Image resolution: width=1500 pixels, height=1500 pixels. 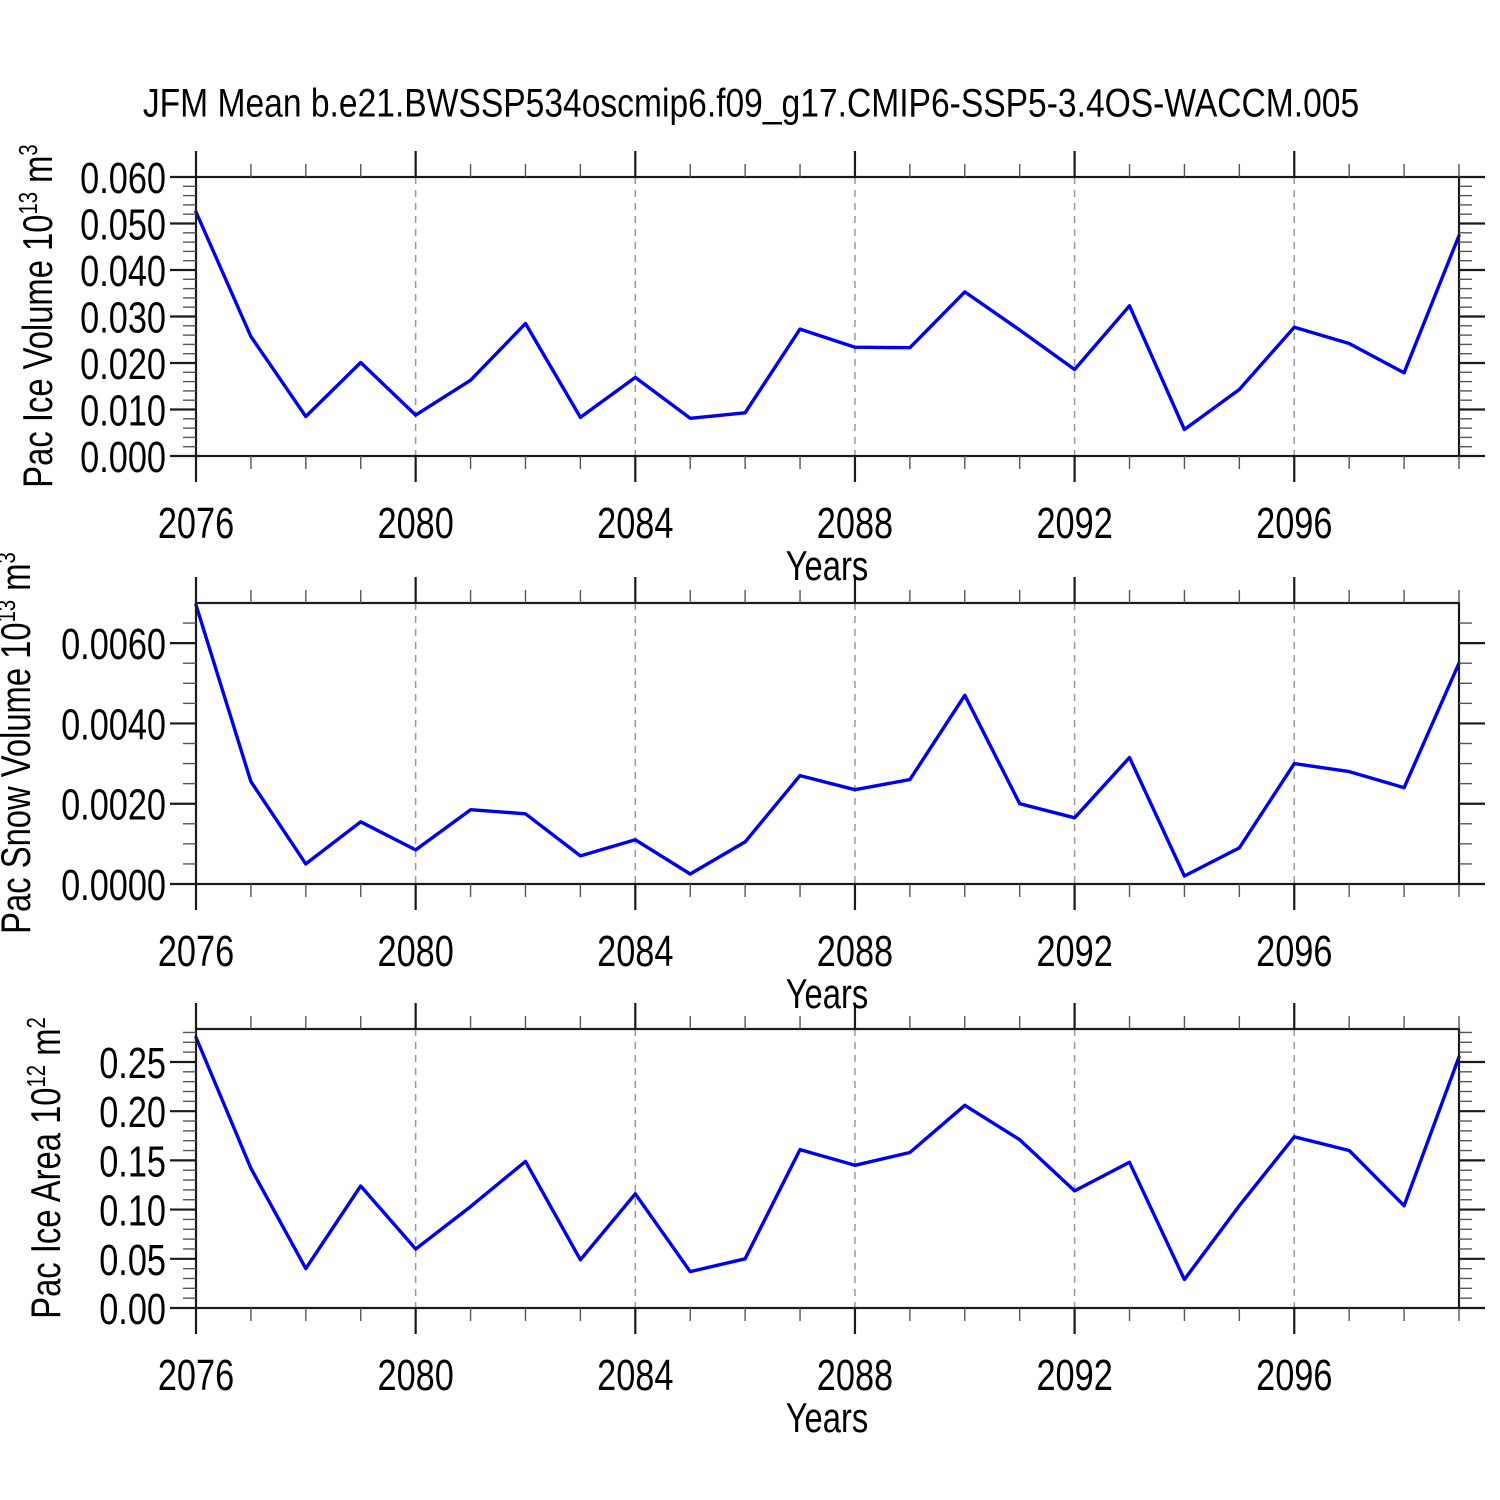 What do you see at coordinates (36, 1076) in the screenshot?
I see `exponent: 12` at bounding box center [36, 1076].